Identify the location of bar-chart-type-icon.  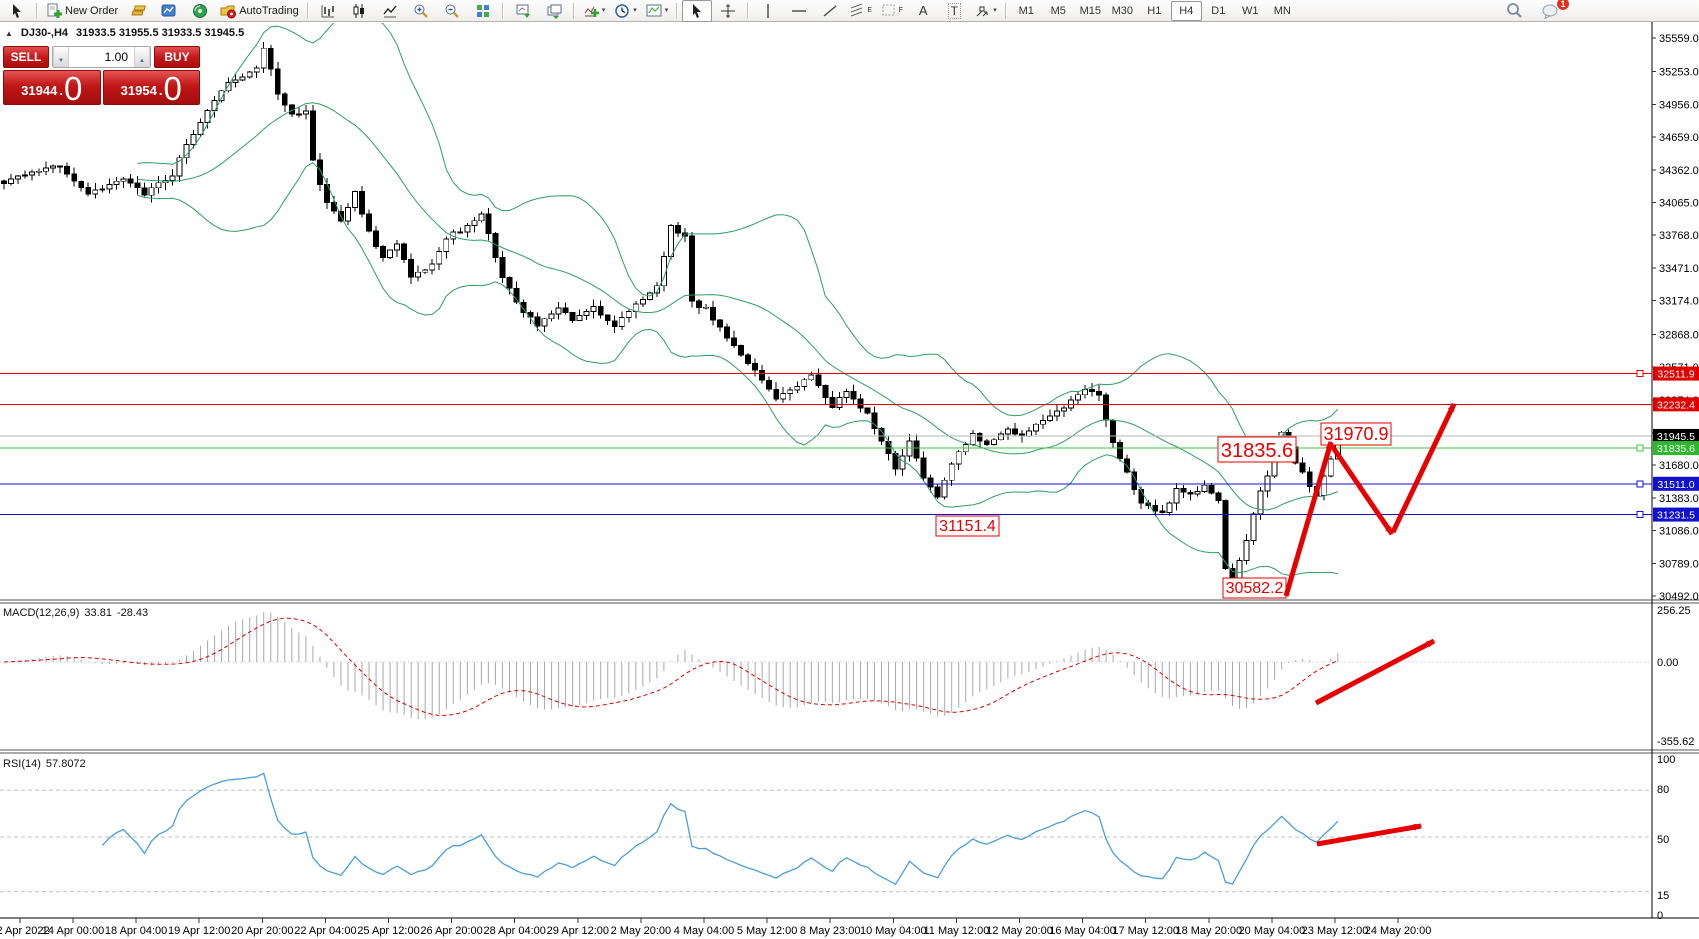
(328, 11).